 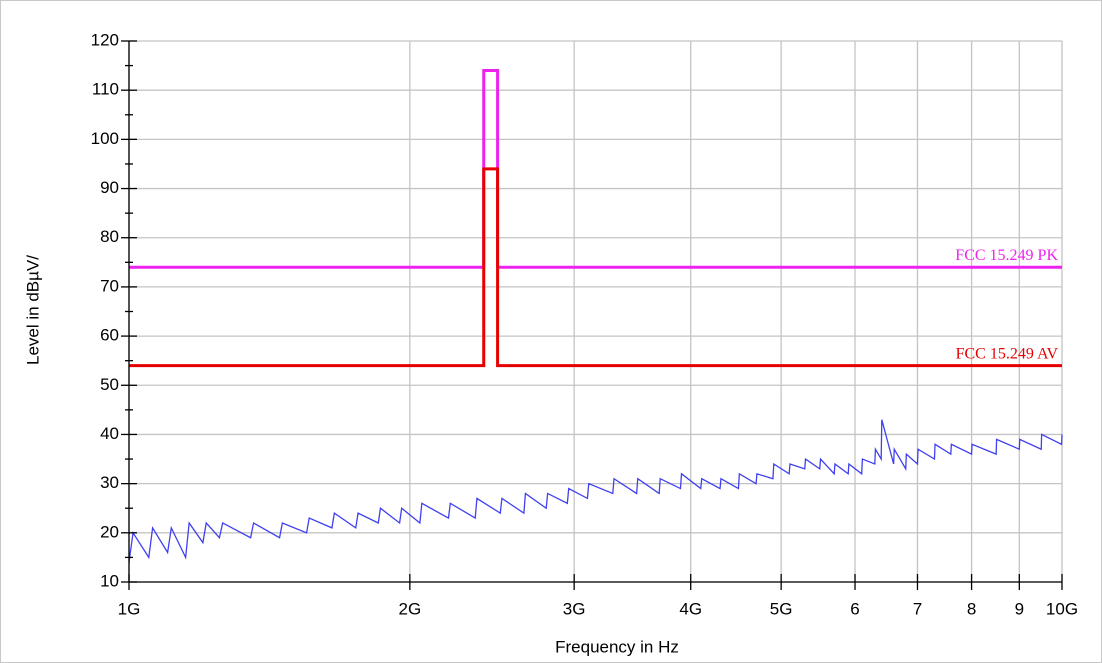 I want to click on y-axis-label: Level in dBµV/, so click(x=32, y=310).